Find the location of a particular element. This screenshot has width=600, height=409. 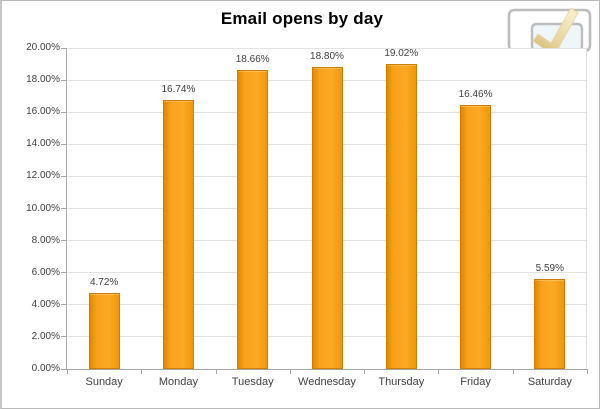

y-tick-label: 10.00% is located at coordinates (43, 208).